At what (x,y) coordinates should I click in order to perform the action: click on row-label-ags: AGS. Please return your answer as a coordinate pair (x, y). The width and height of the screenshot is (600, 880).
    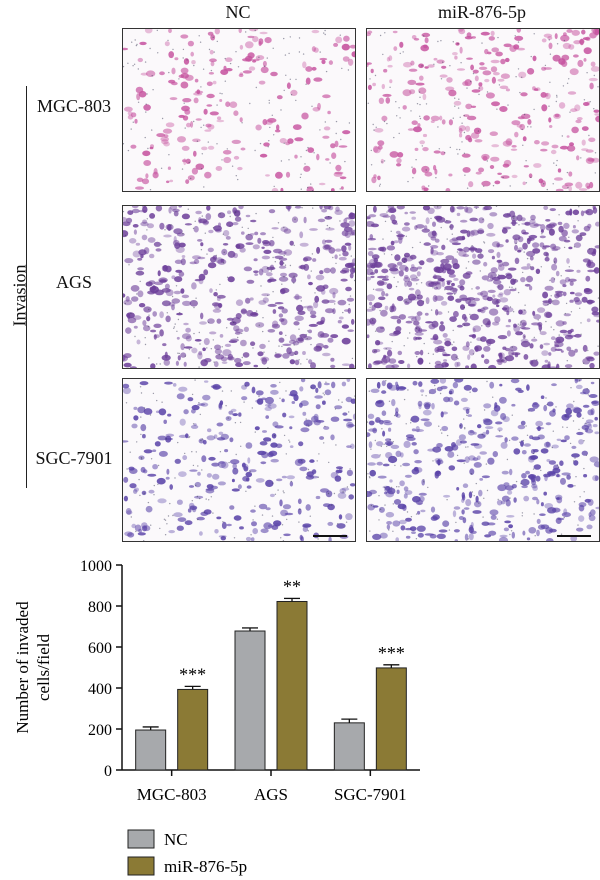
    Looking at the image, I should click on (73, 282).